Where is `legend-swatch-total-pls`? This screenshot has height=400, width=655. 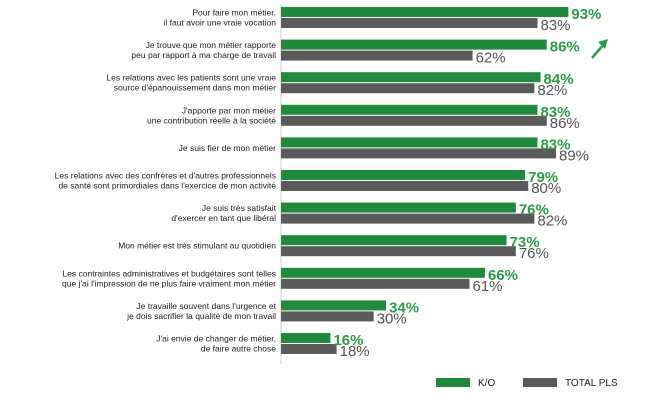
legend-swatch-total-pls is located at coordinates (540, 382).